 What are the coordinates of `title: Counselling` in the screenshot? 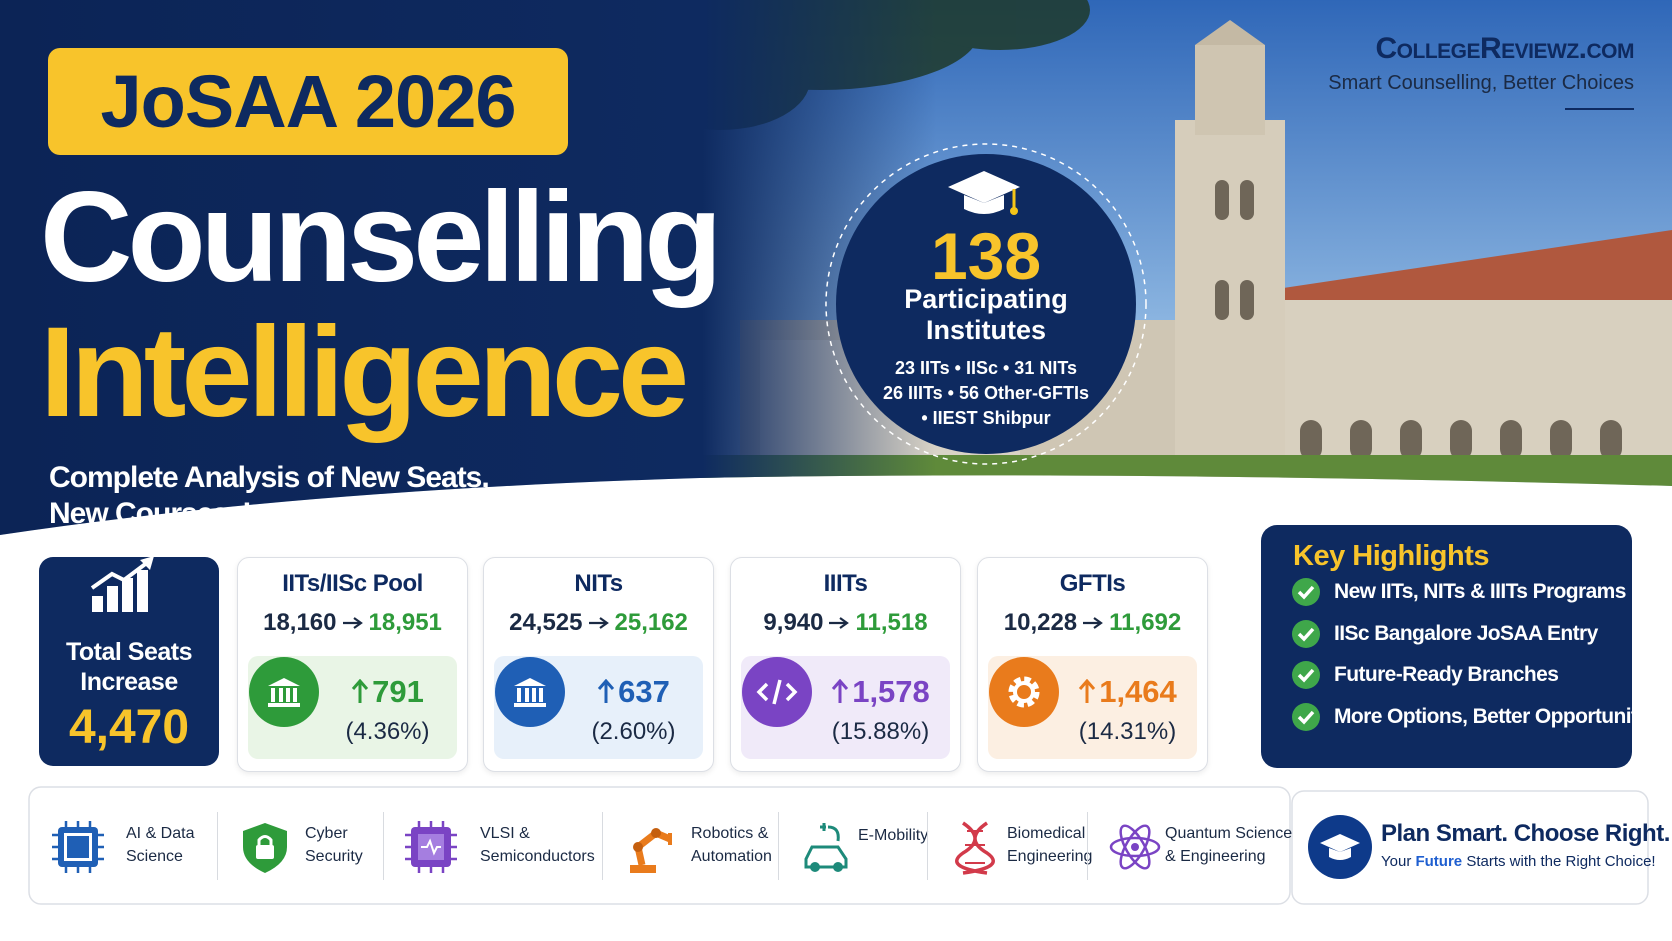 It's located at (381, 237).